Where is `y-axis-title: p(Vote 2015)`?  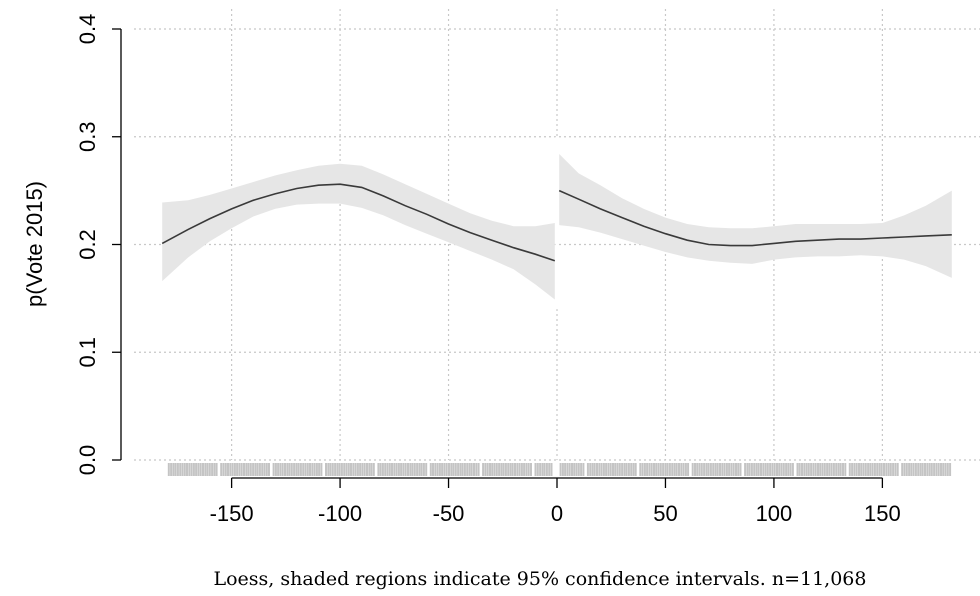
y-axis-title: p(Vote 2015) is located at coordinates (34, 244).